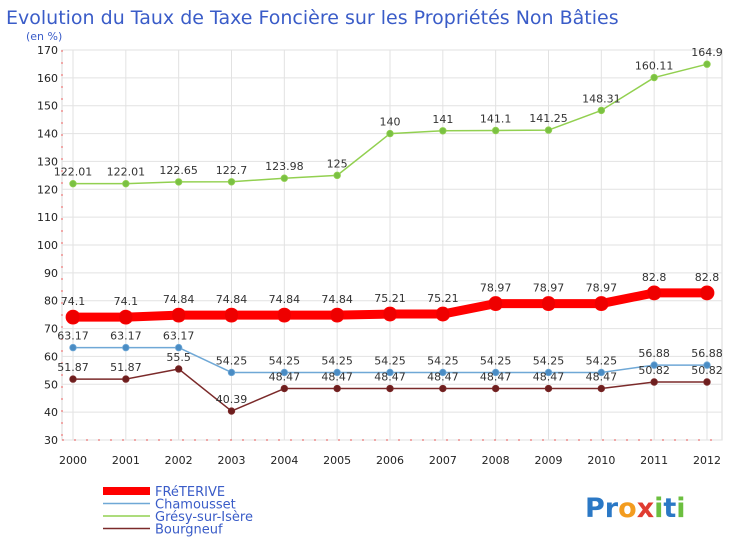 The height and width of the screenshot is (550, 750). Describe the element at coordinates (654, 460) in the screenshot. I see `x-tick-label: 2011` at that location.